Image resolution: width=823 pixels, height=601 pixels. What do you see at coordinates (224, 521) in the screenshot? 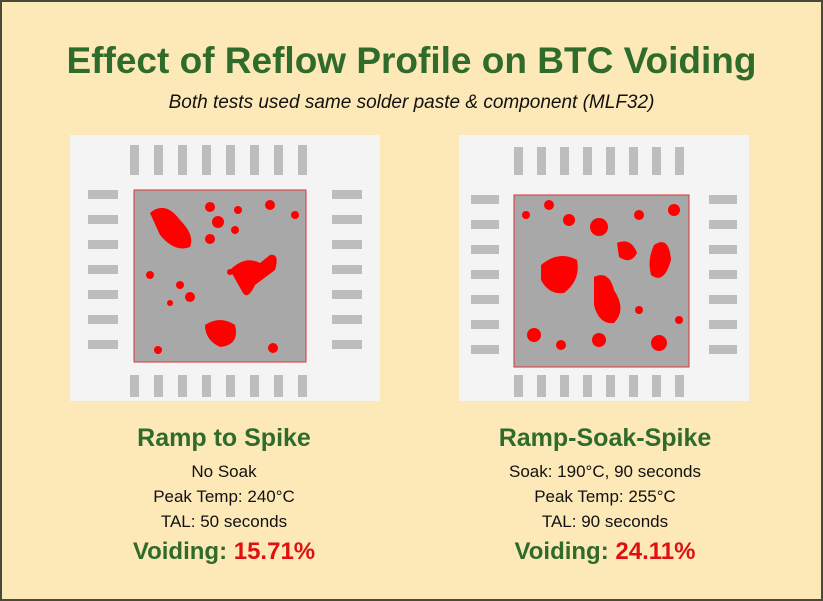
I see `panel-line: TAL: 50 seconds` at bounding box center [224, 521].